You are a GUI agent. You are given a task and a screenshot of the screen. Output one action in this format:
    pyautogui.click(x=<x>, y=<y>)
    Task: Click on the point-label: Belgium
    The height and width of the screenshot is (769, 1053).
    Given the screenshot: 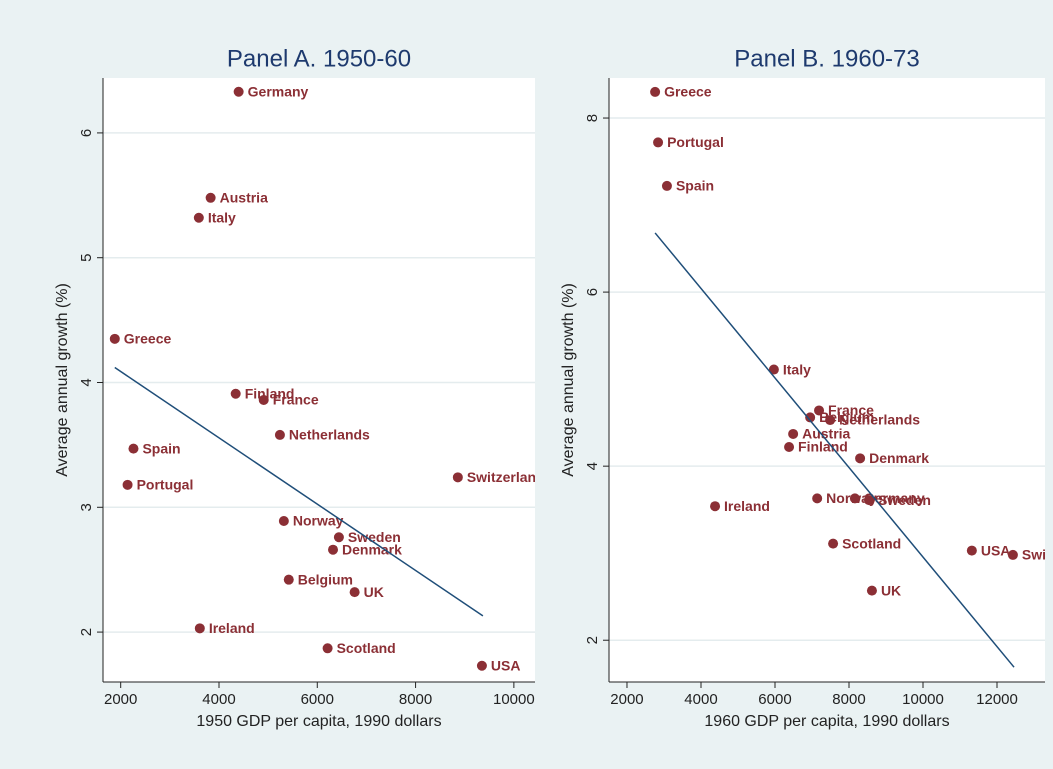 What is the action you would take?
    pyautogui.click(x=325, y=579)
    